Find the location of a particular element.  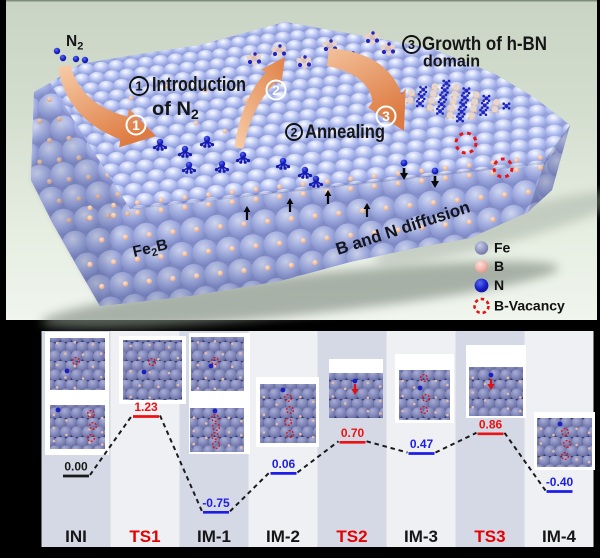

svg-text: N is located at coordinates (499, 285).